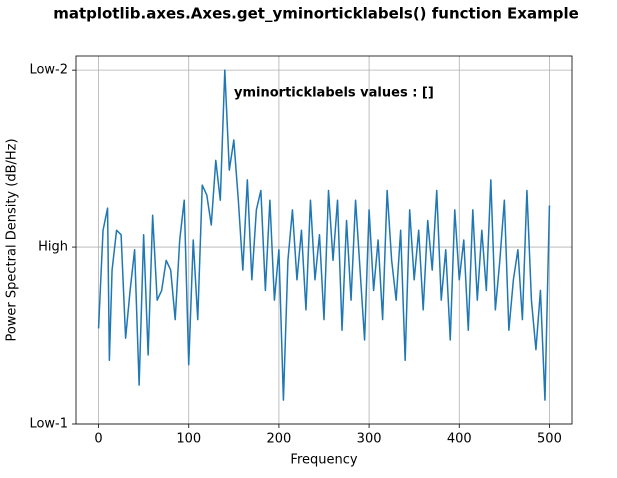 This screenshot has height=478, width=617. What do you see at coordinates (278, 439) in the screenshot?
I see `x-tick-label: 200` at bounding box center [278, 439].